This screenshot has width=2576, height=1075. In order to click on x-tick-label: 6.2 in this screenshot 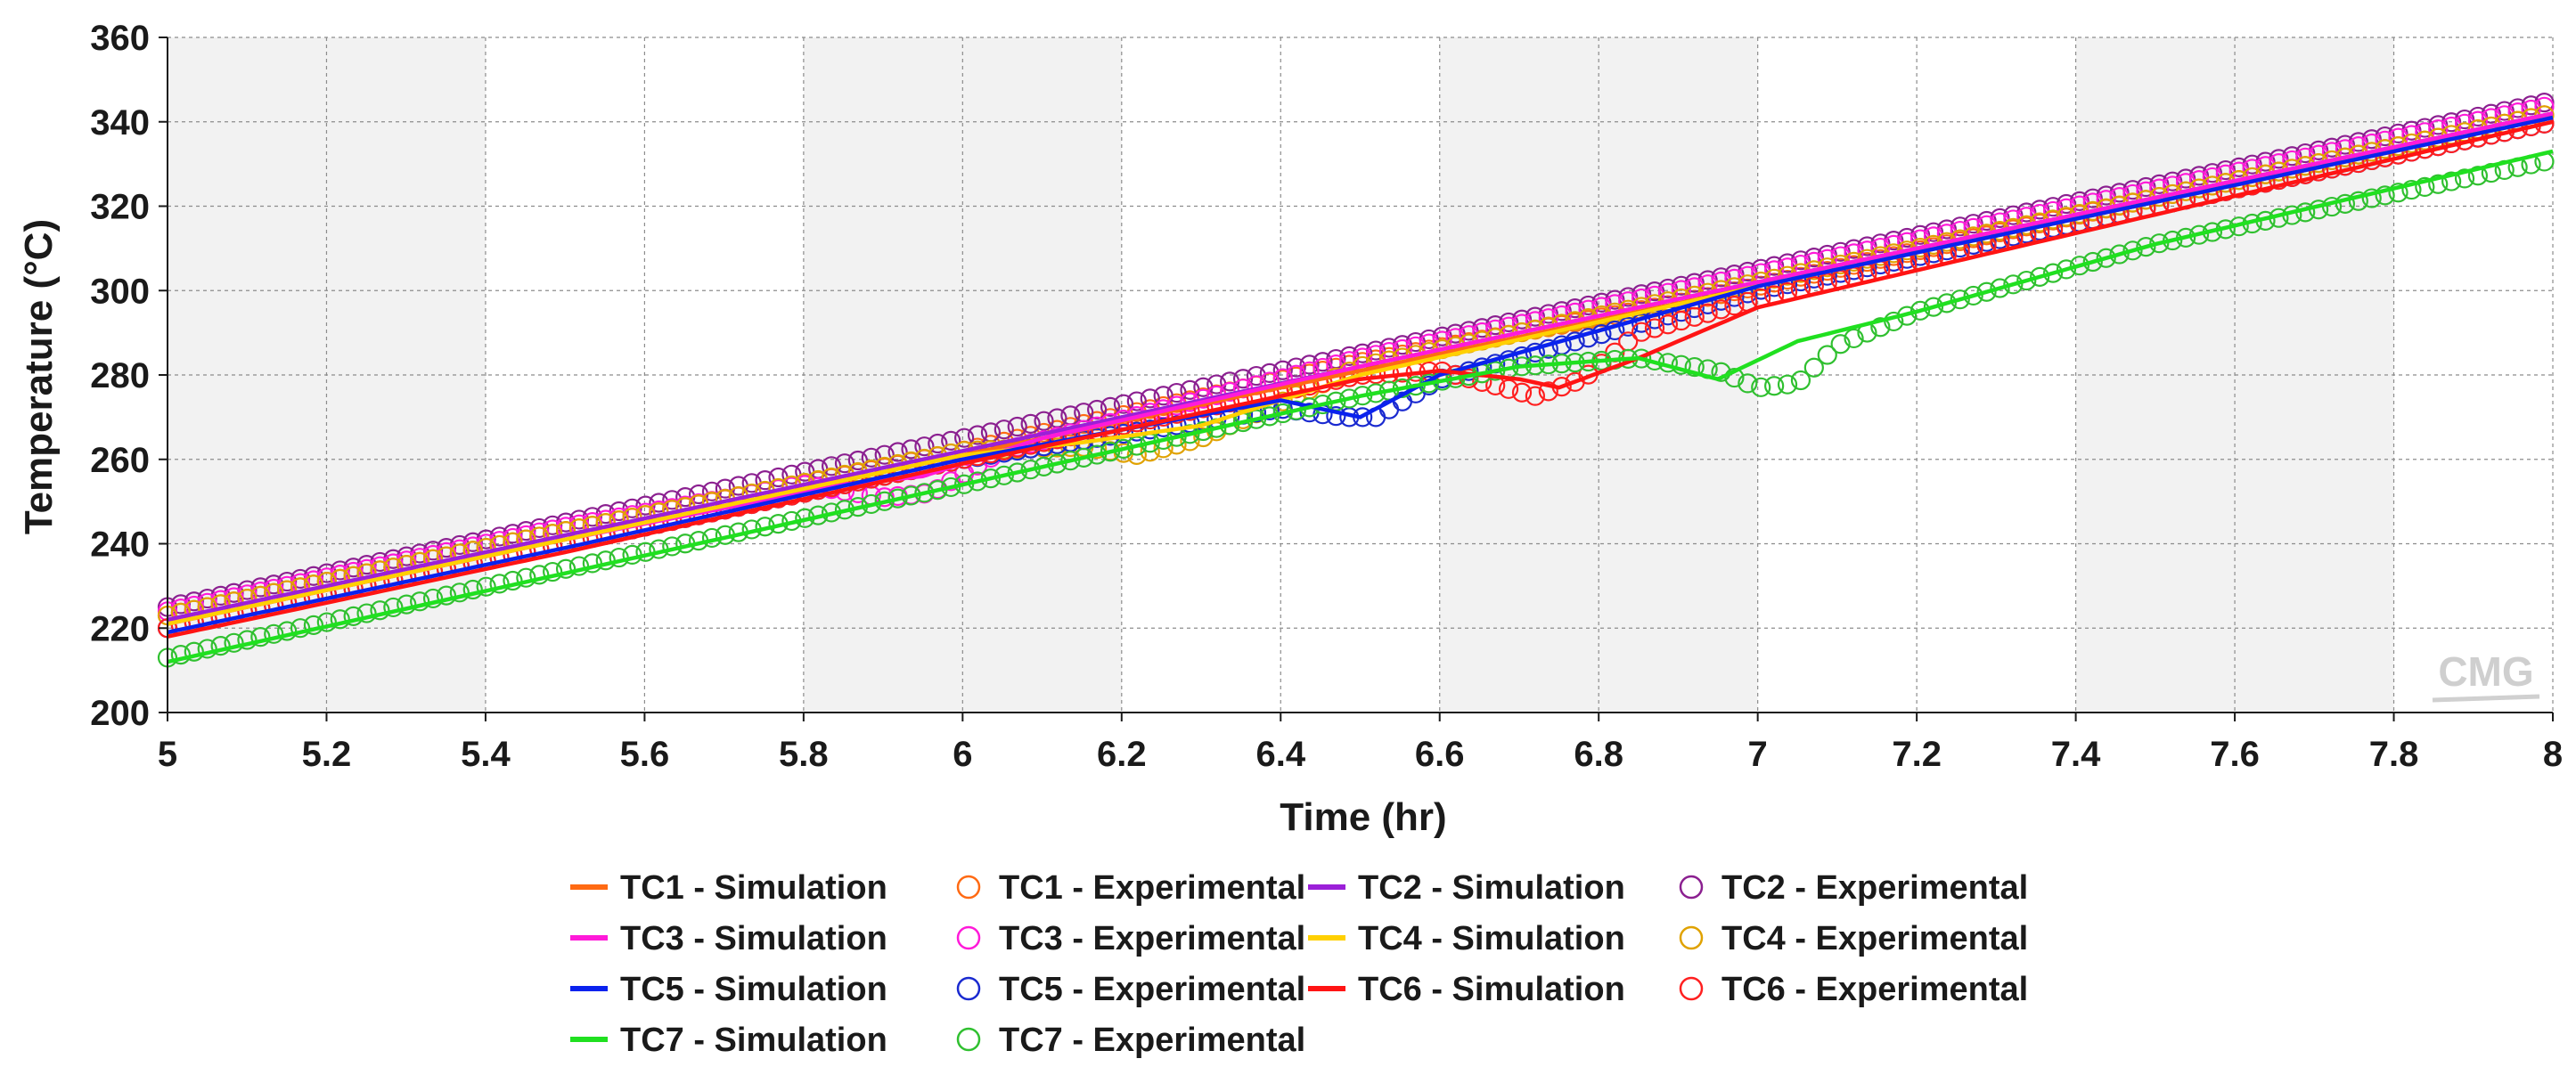, I will do `click(1122, 754)`.